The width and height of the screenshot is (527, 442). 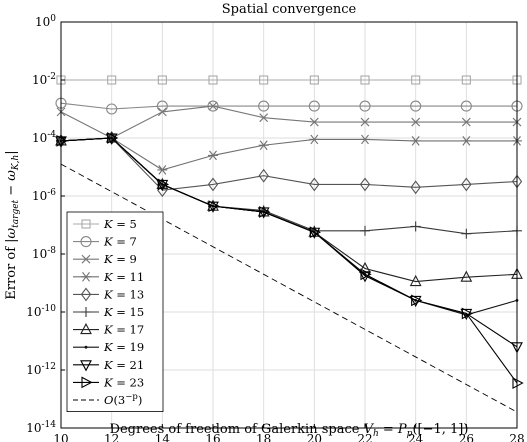 I want to click on legend-item: K = 15, so click(x=108, y=312).